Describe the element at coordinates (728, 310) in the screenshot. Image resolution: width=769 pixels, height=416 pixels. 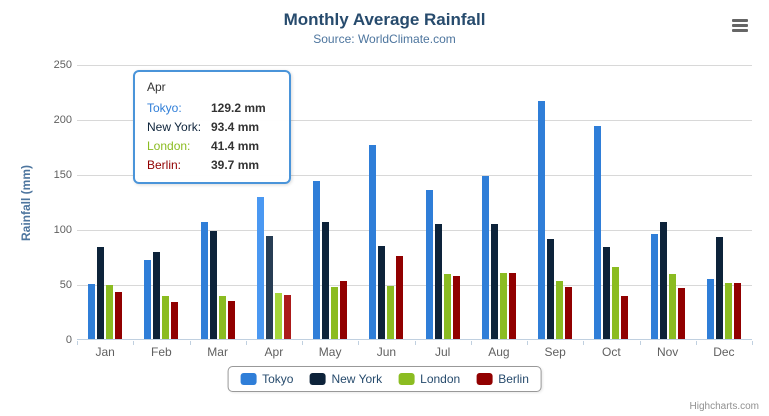
I see `bar-london-dec` at that location.